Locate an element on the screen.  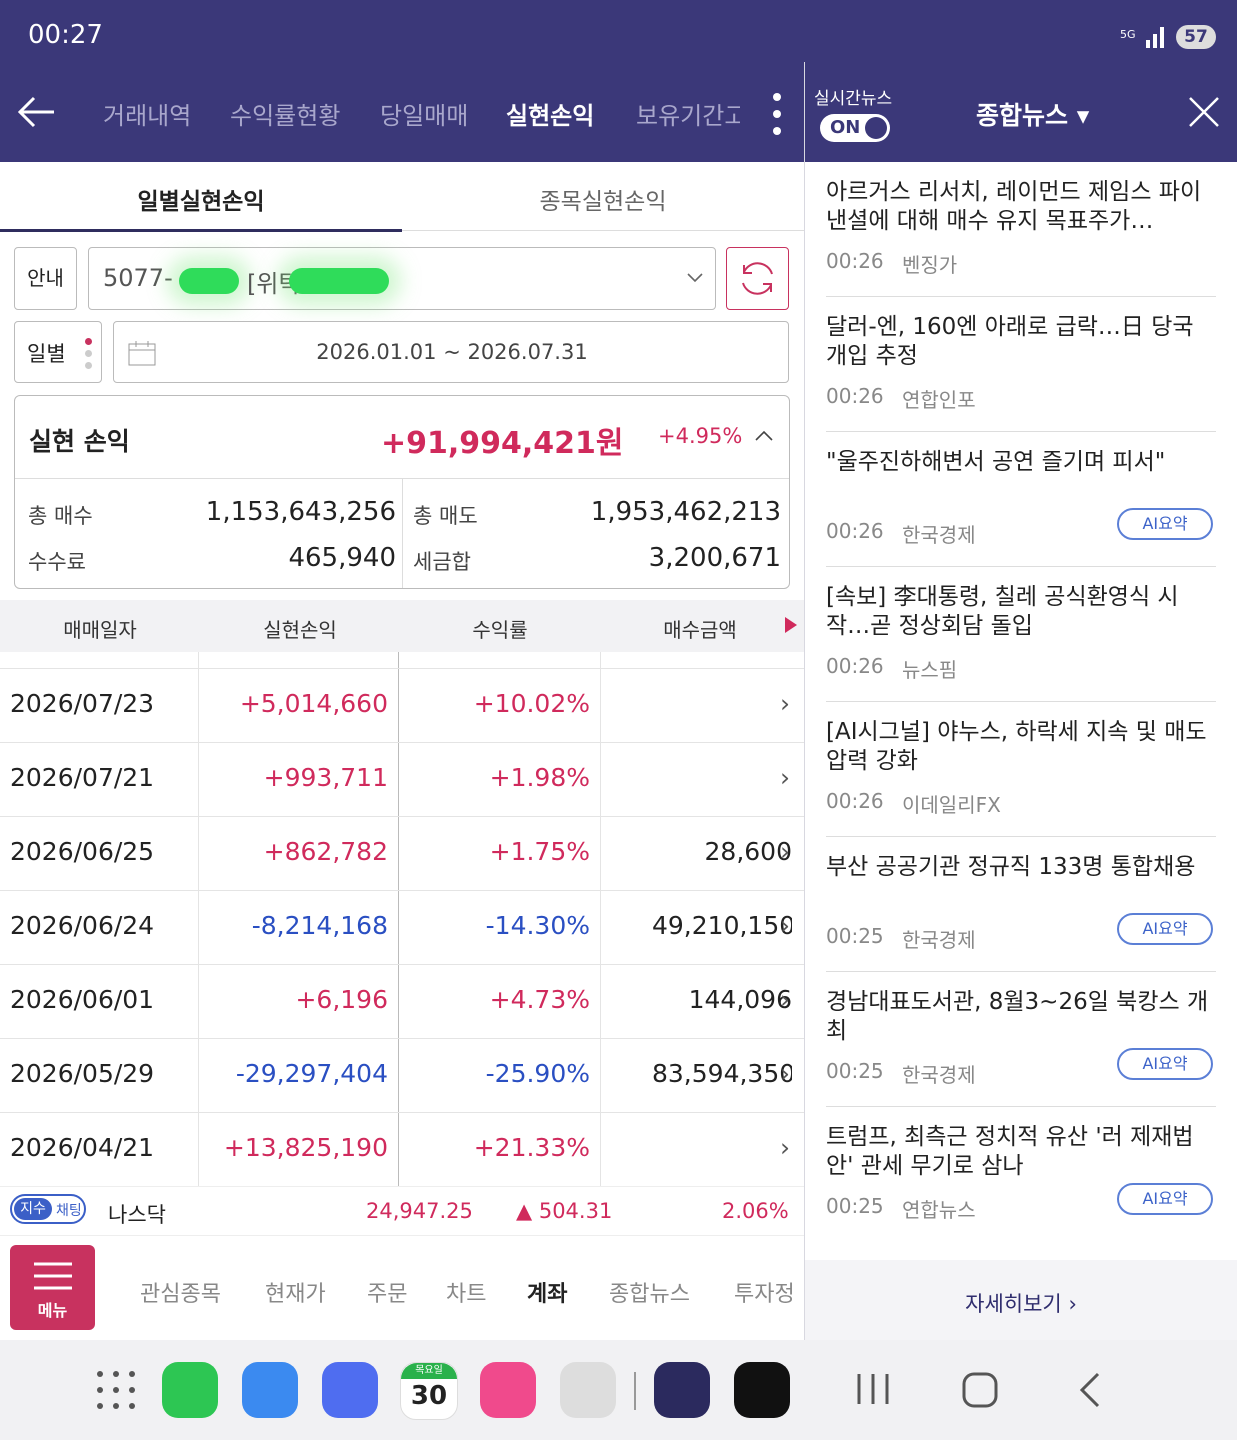
table-row: 2026/04/21 +13,825,190 +21.33% › is located at coordinates (402, 1149).